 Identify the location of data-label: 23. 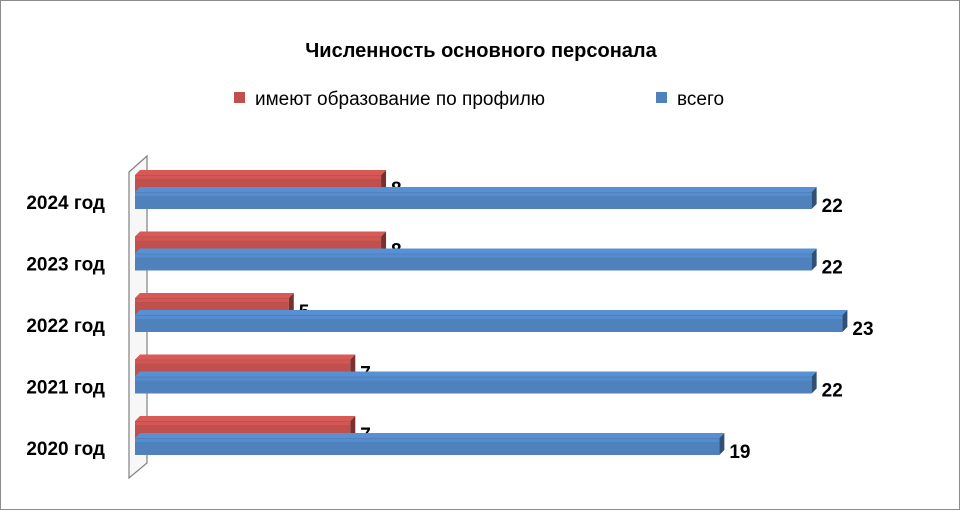
(862, 329).